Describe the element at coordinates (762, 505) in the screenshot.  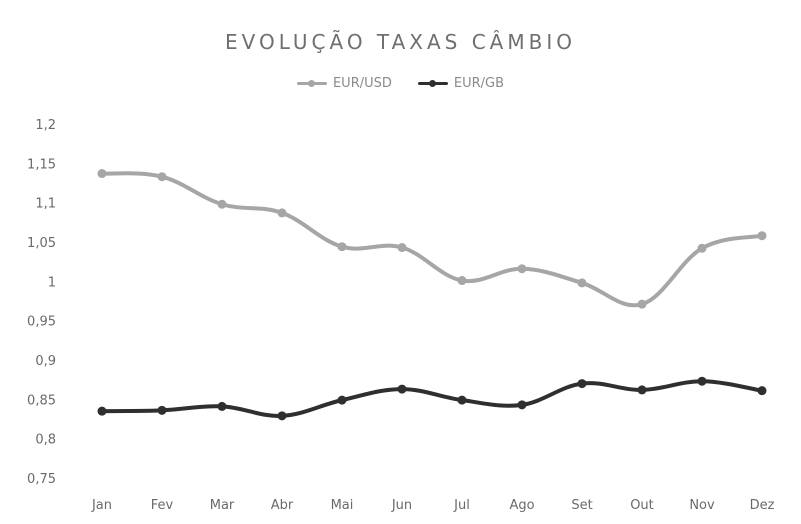
I see `x-tick-label: Dez` at that location.